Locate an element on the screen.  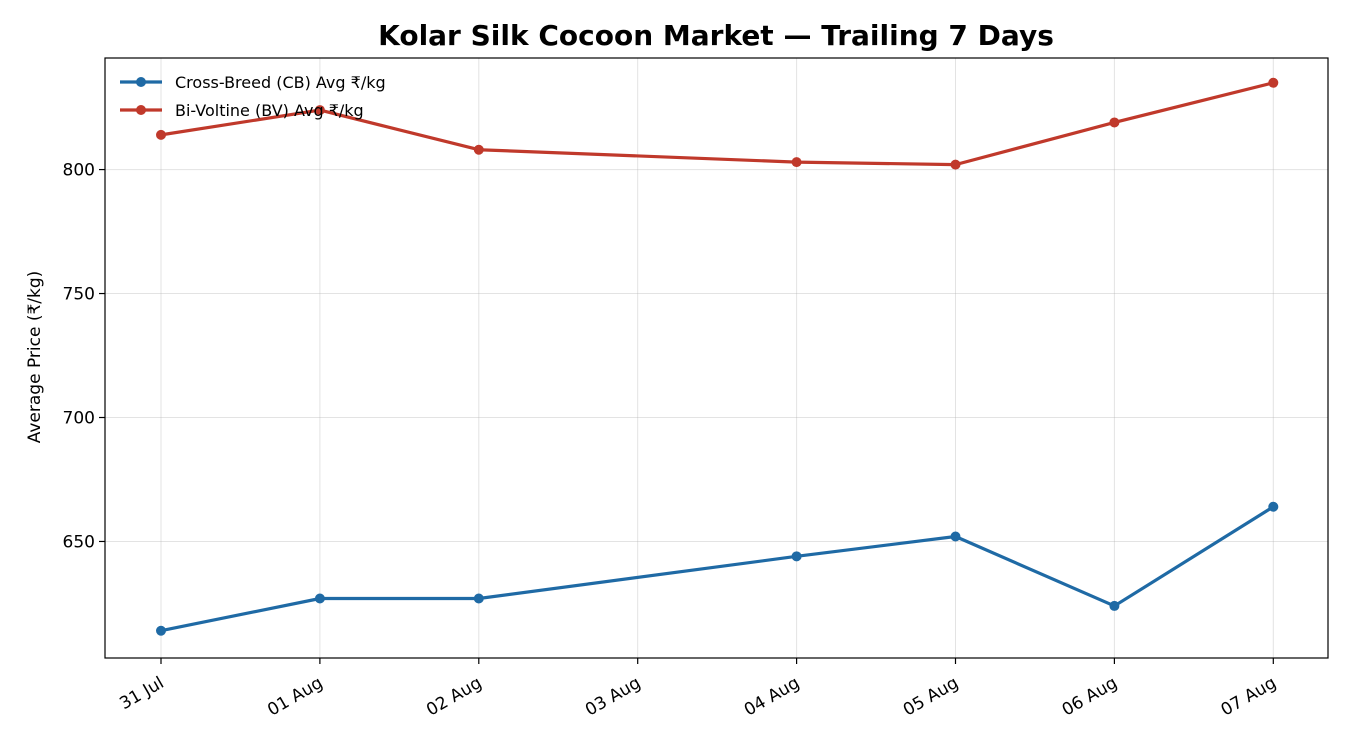
legend-item: Cross-Breed (CB) Avg ₹/kg is located at coordinates (253, 82).